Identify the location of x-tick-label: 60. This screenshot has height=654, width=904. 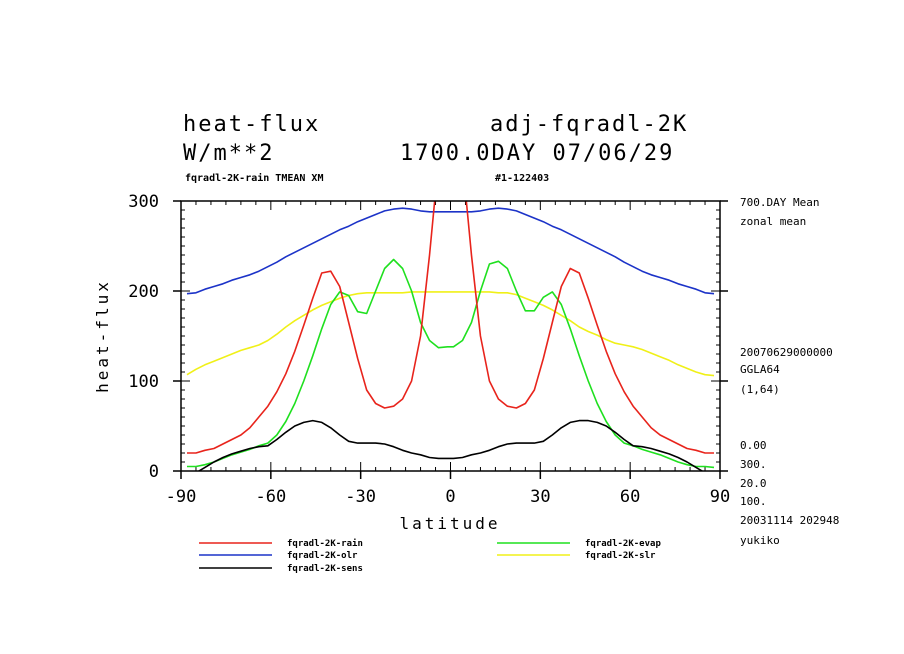
(630, 497).